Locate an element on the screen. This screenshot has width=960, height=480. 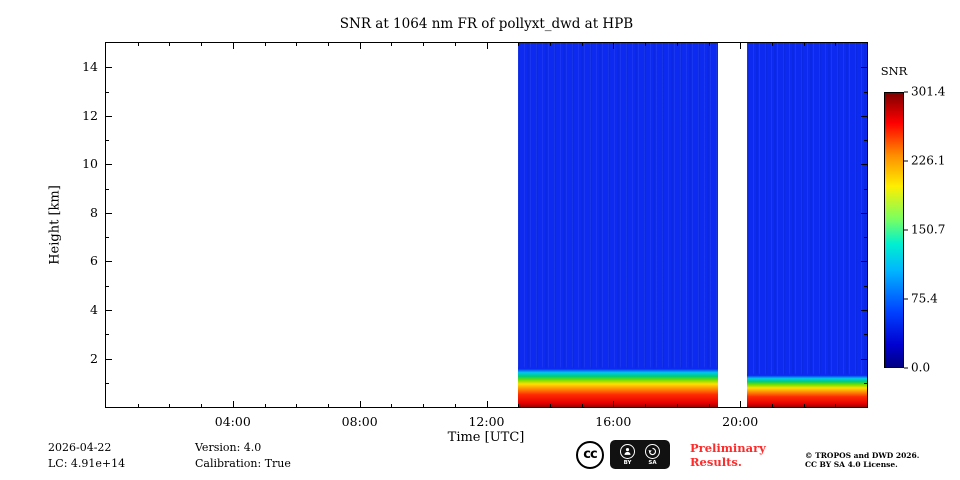
colorbar-tick-label: 0.0 is located at coordinates (921, 367).